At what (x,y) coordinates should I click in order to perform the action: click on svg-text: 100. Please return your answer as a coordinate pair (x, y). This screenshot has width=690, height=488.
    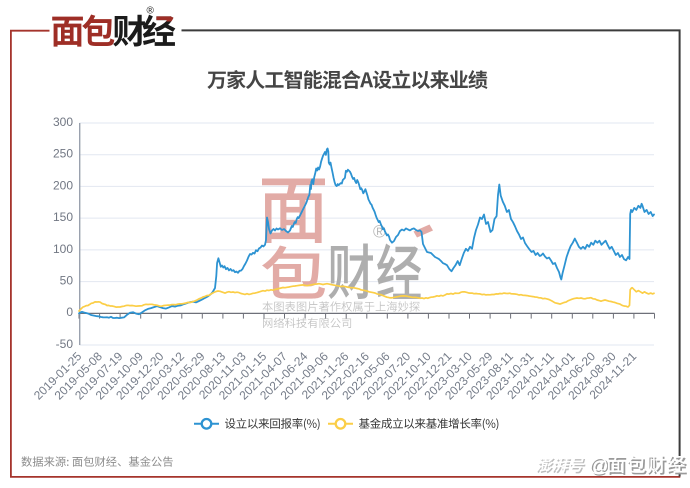
    Looking at the image, I should click on (63, 249).